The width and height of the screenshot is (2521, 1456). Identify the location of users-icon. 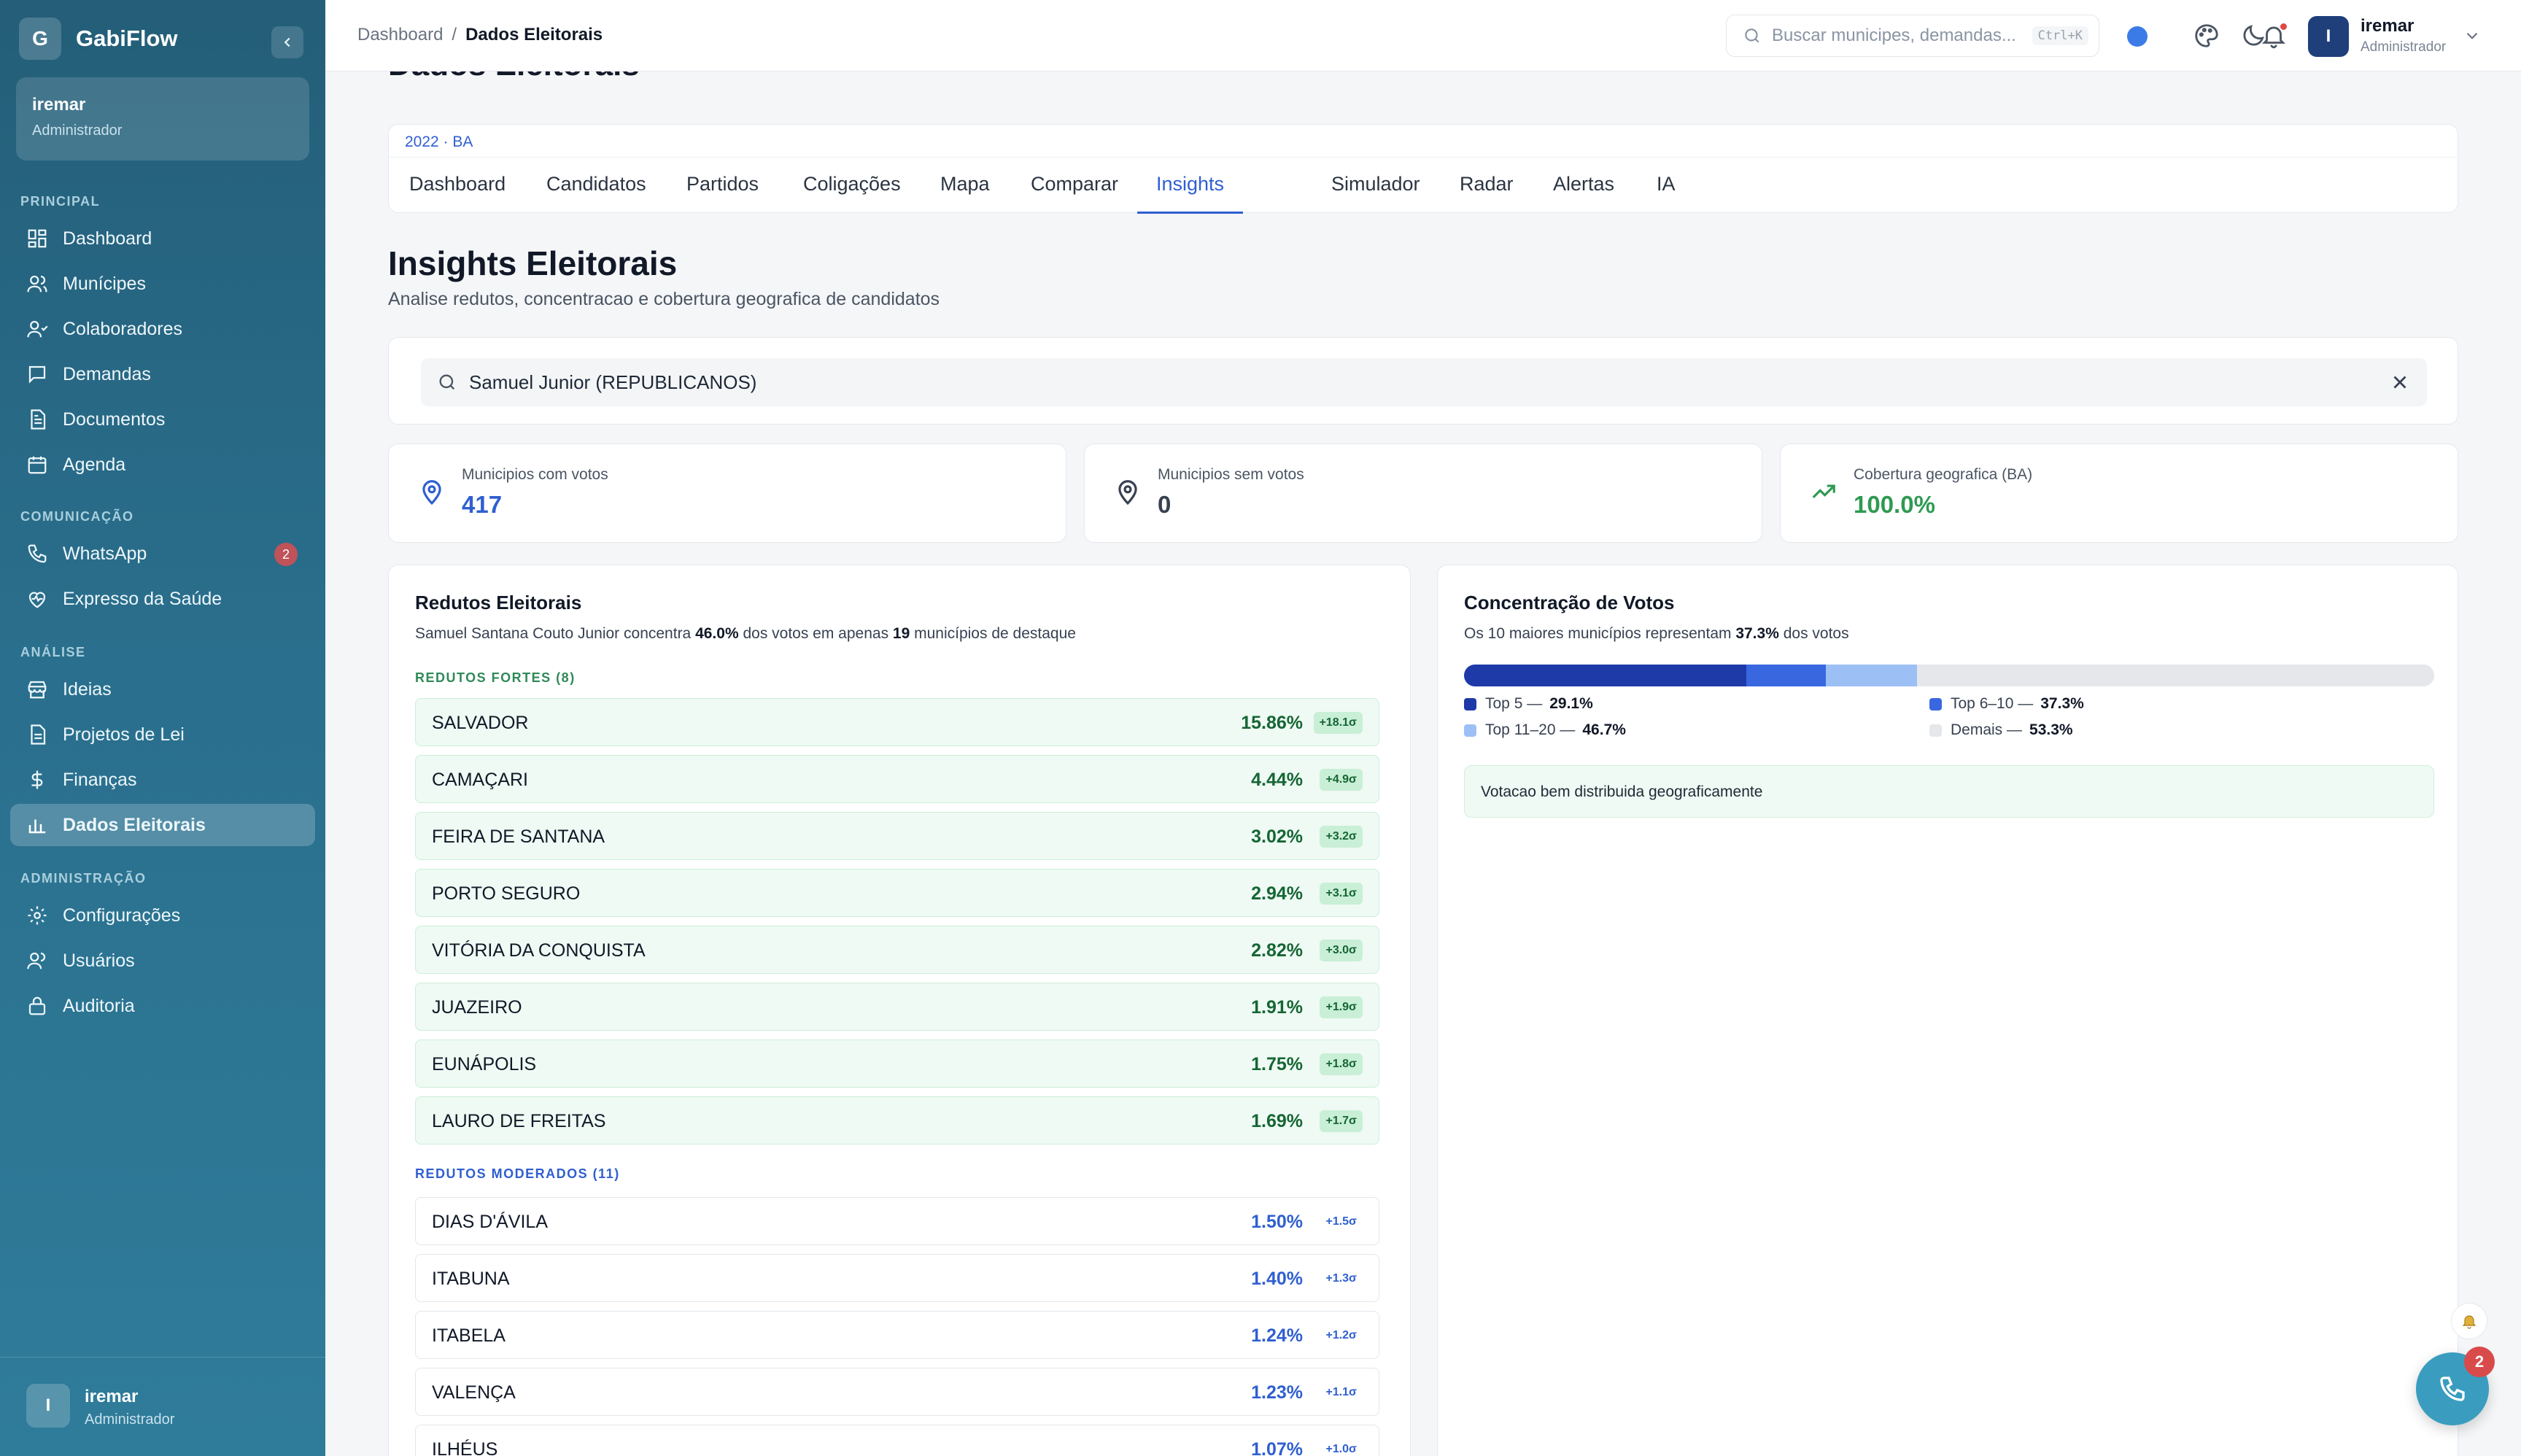
(37, 284).